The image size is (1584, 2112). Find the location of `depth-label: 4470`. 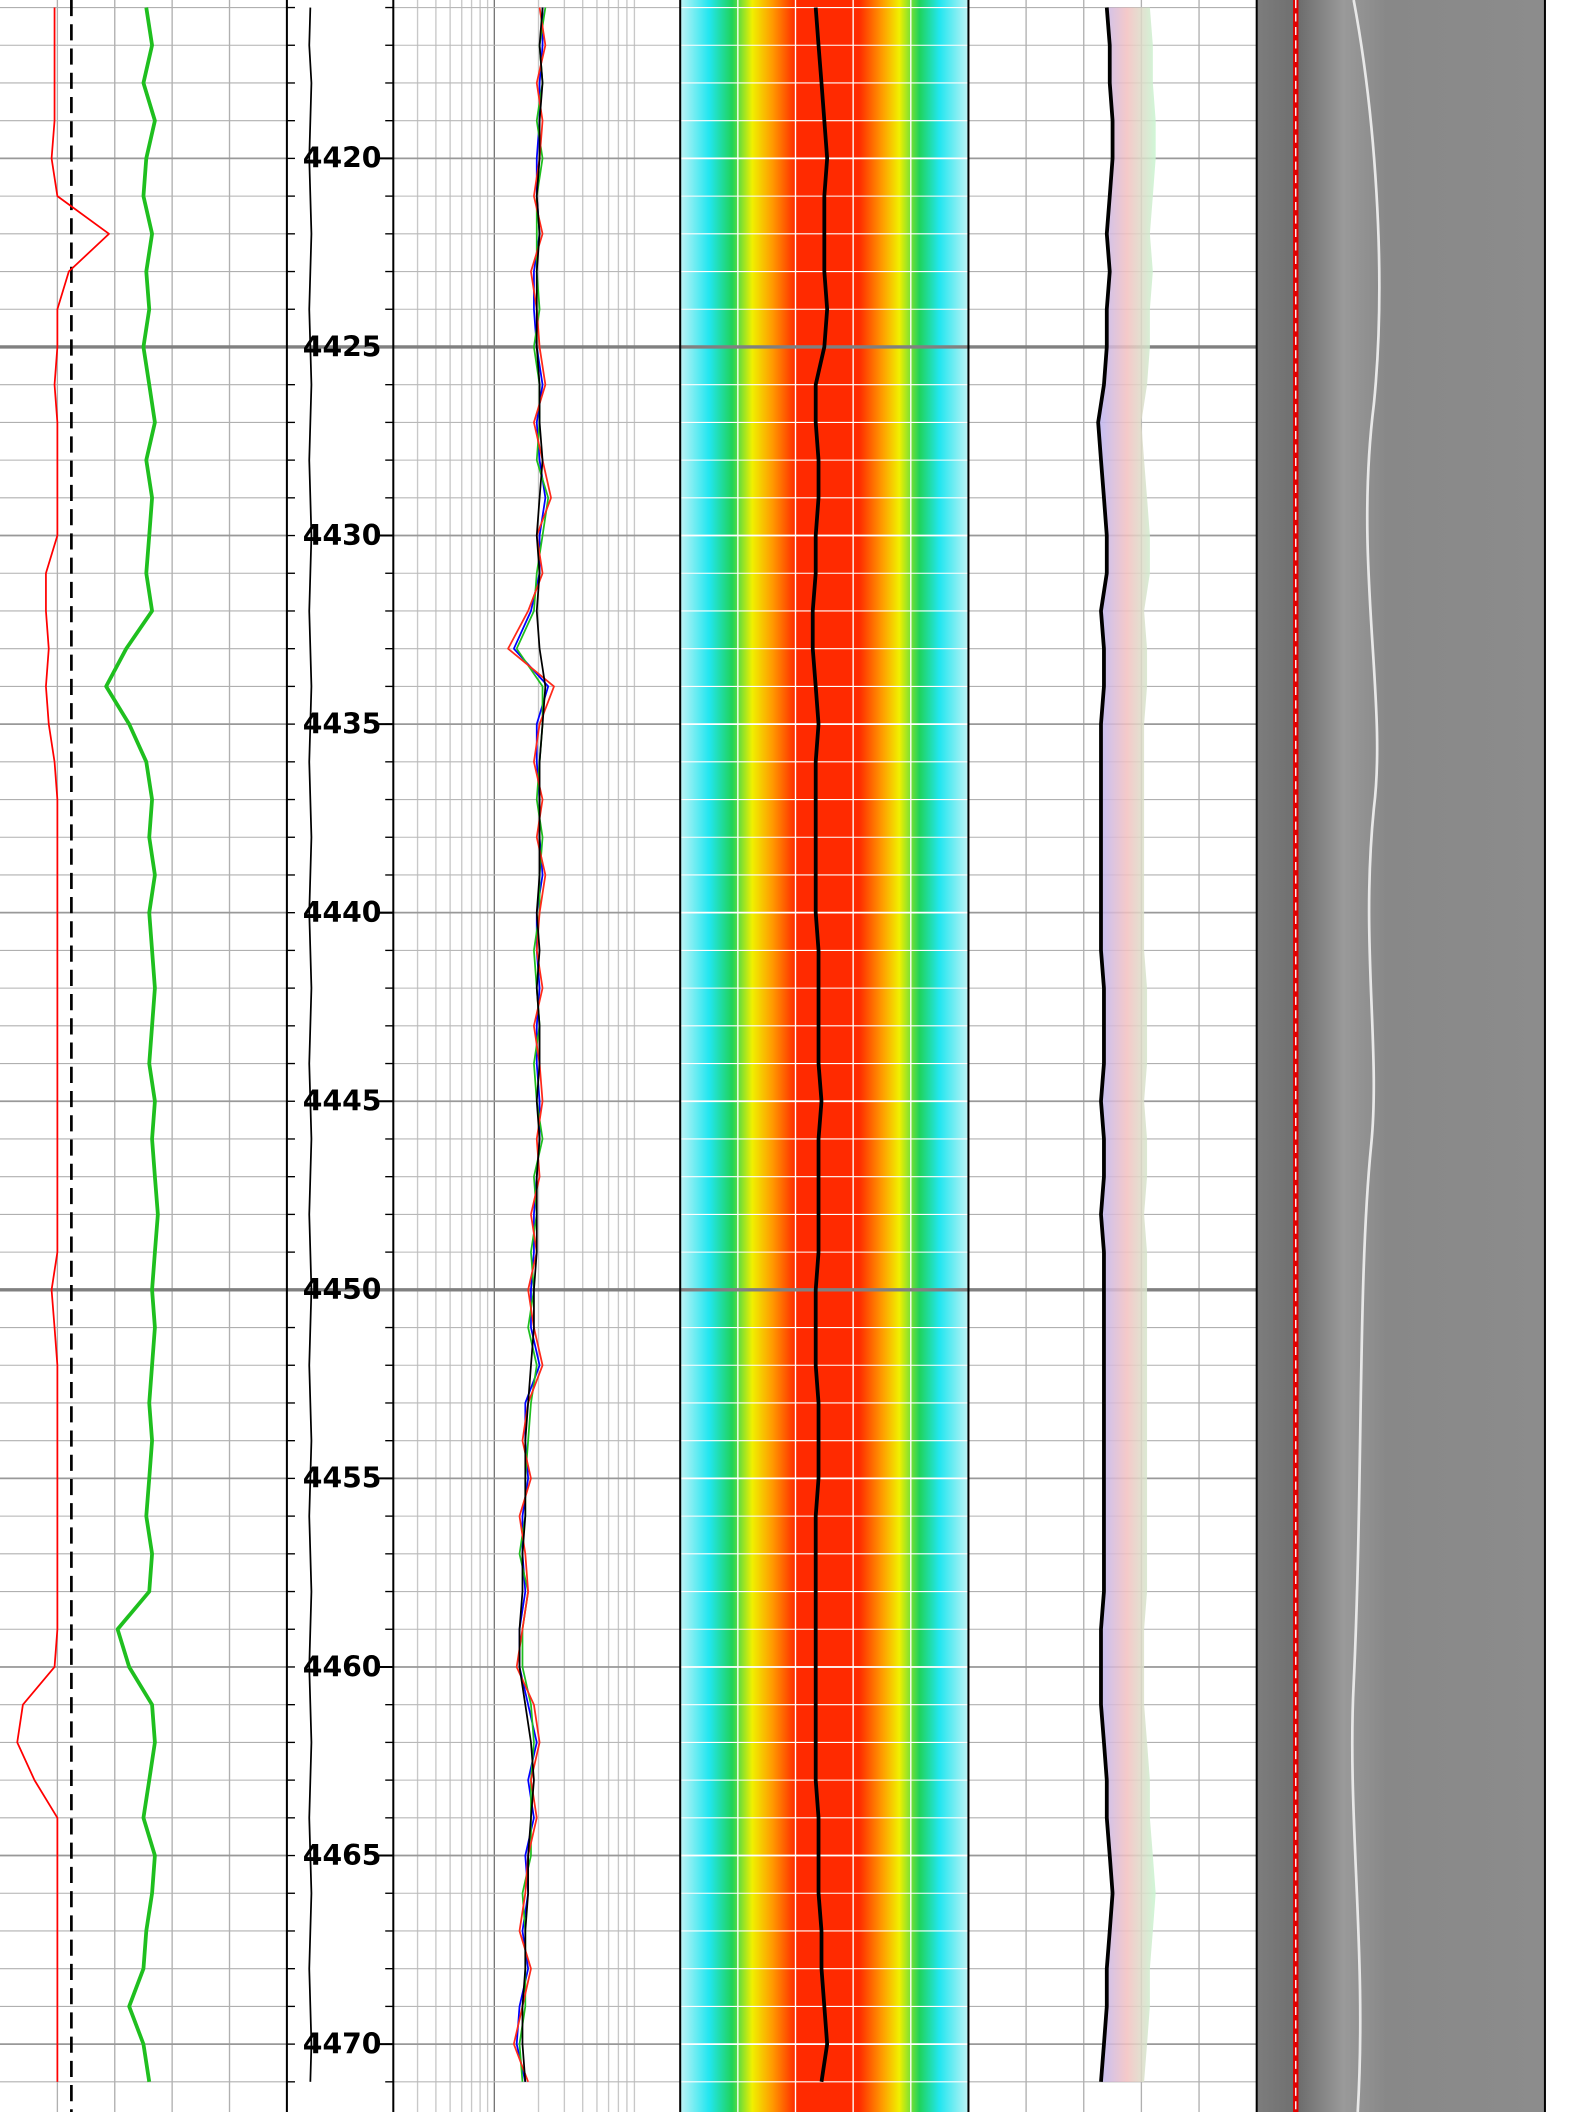

depth-label: 4470 is located at coordinates (342, 2043).